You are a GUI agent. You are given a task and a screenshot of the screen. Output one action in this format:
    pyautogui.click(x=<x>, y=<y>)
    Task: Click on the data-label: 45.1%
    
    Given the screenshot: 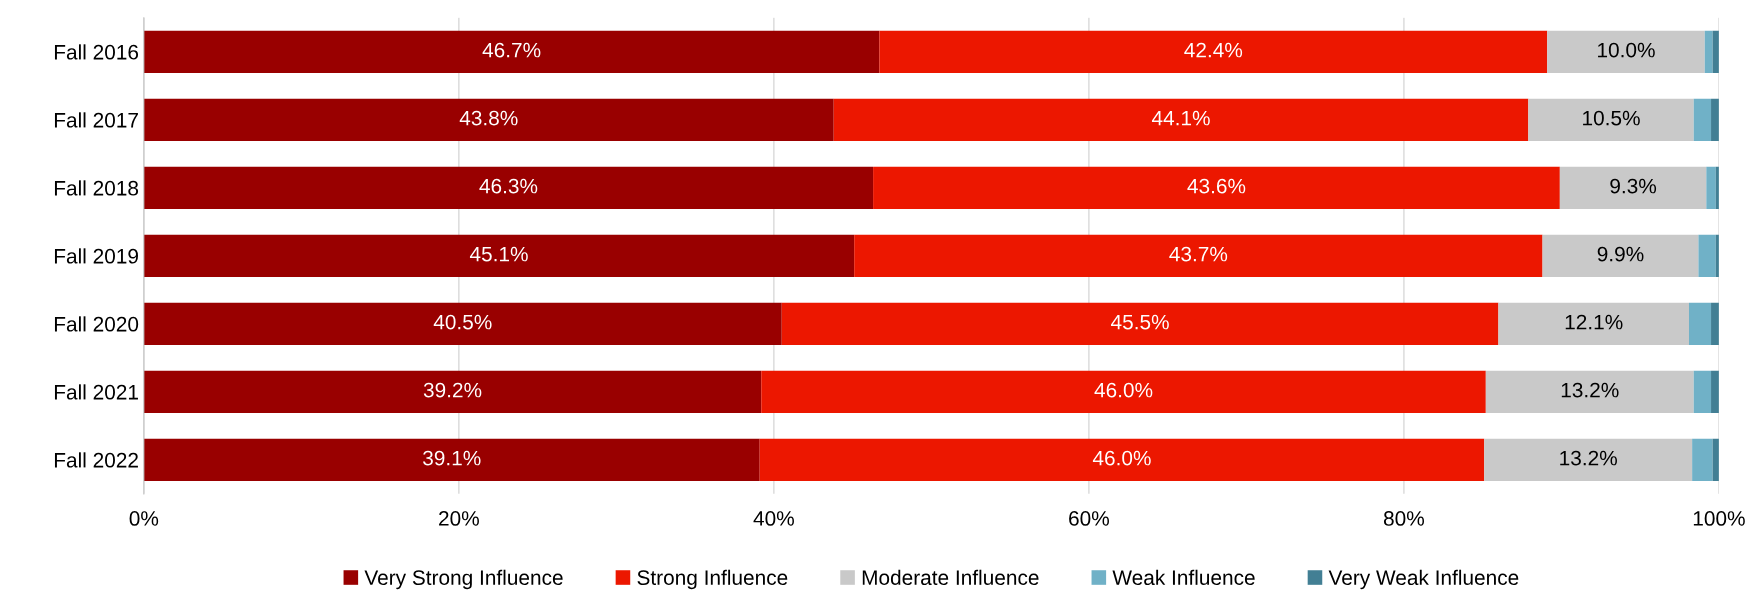 What is the action you would take?
    pyautogui.click(x=498, y=254)
    